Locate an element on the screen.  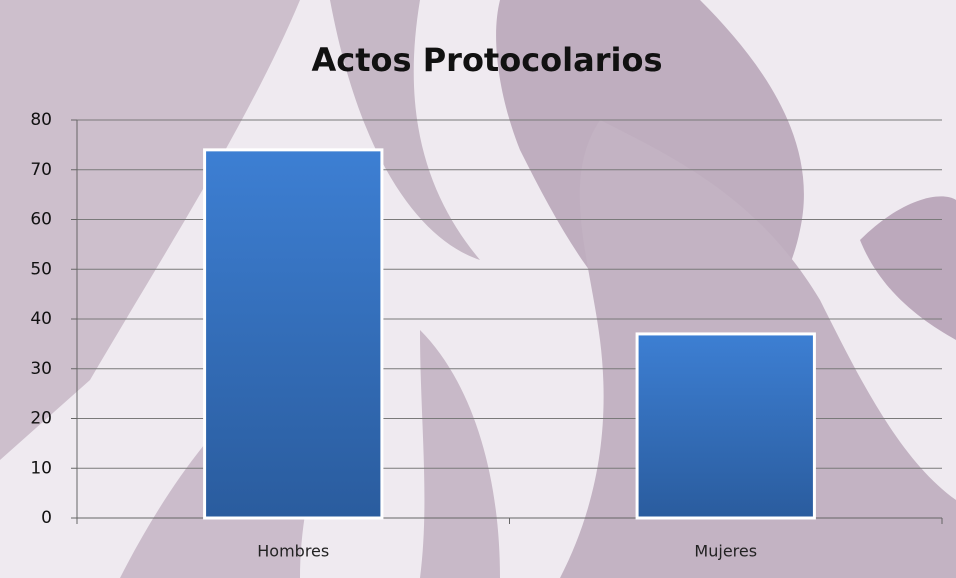
y-tick-label: 80 is located at coordinates (41, 120).